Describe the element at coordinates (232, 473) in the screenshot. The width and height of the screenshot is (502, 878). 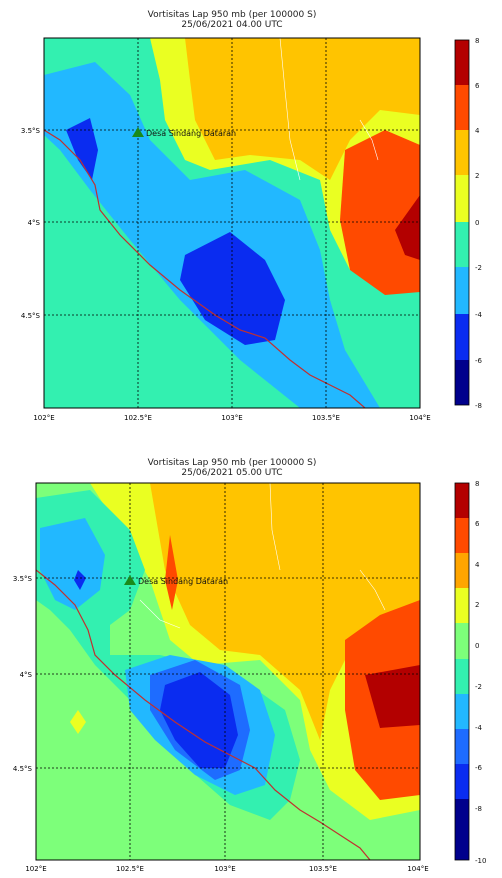
I see `map-title-line2: 25/06/2021 05.00 UTC` at that location.